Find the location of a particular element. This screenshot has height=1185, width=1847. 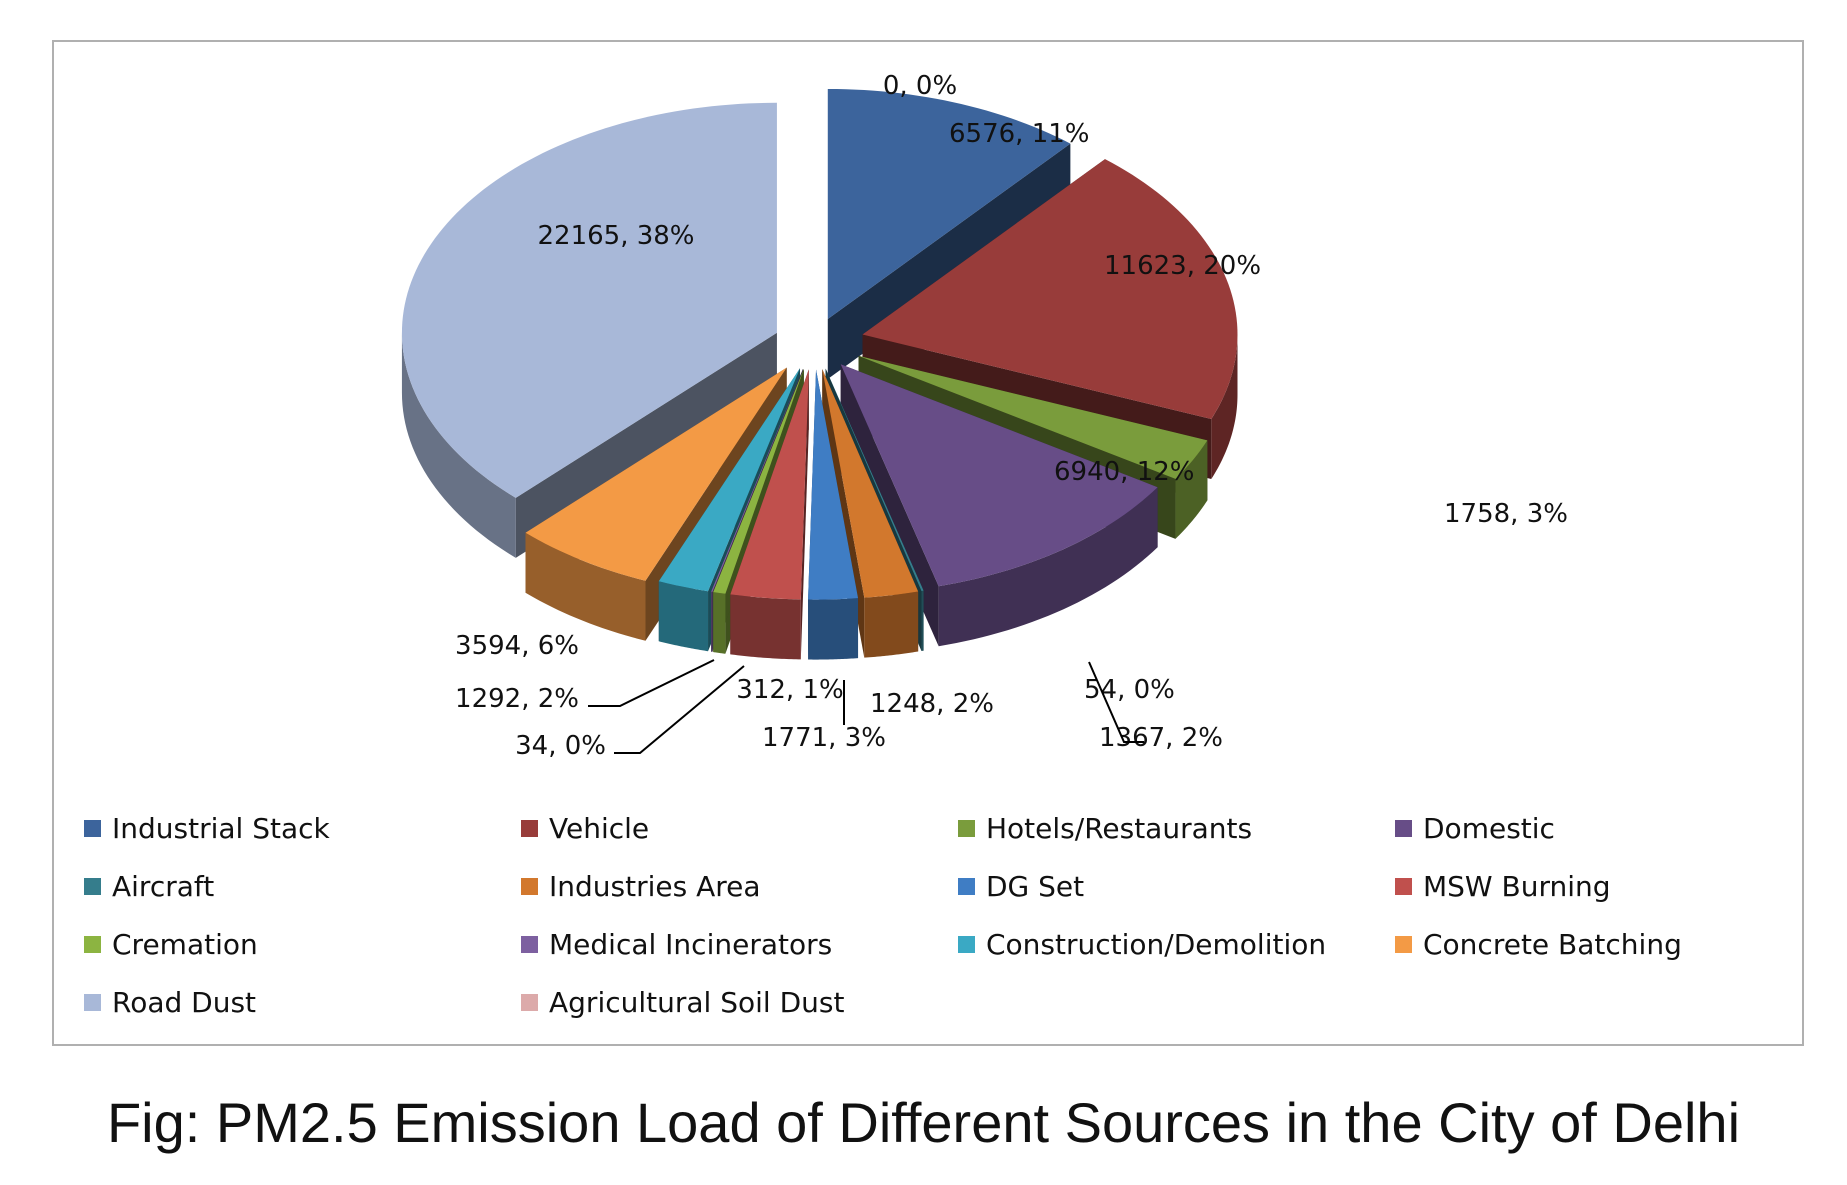

pie-slice-cremation is located at coordinates (758, 481).